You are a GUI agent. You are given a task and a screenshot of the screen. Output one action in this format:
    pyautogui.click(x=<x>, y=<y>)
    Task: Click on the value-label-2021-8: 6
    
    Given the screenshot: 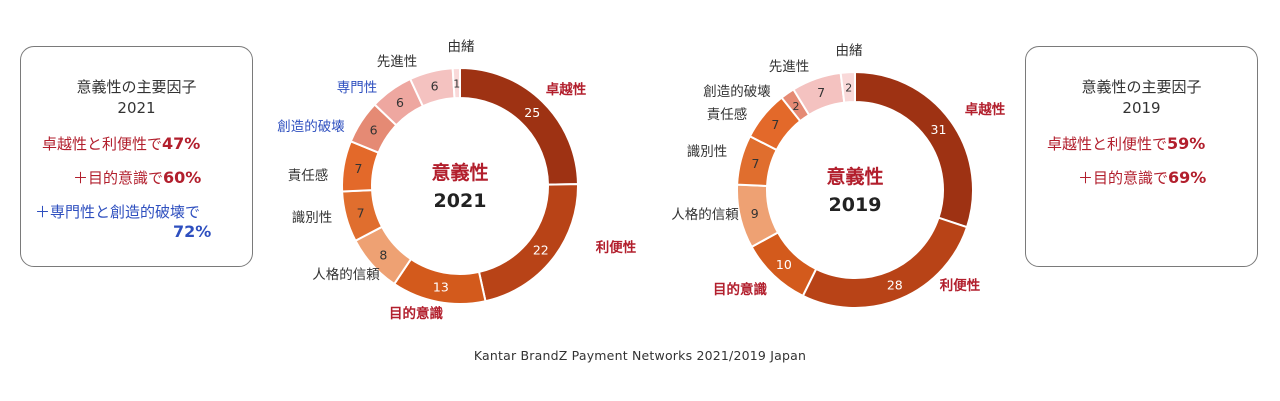 What is the action you would take?
    pyautogui.click(x=400, y=102)
    